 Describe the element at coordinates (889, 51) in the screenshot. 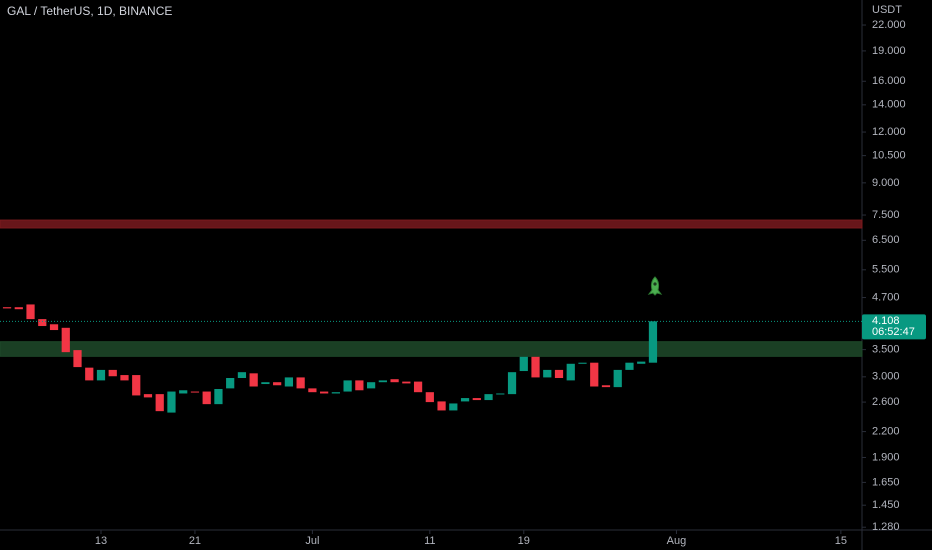

I see `y-tick-label: 19.000` at that location.